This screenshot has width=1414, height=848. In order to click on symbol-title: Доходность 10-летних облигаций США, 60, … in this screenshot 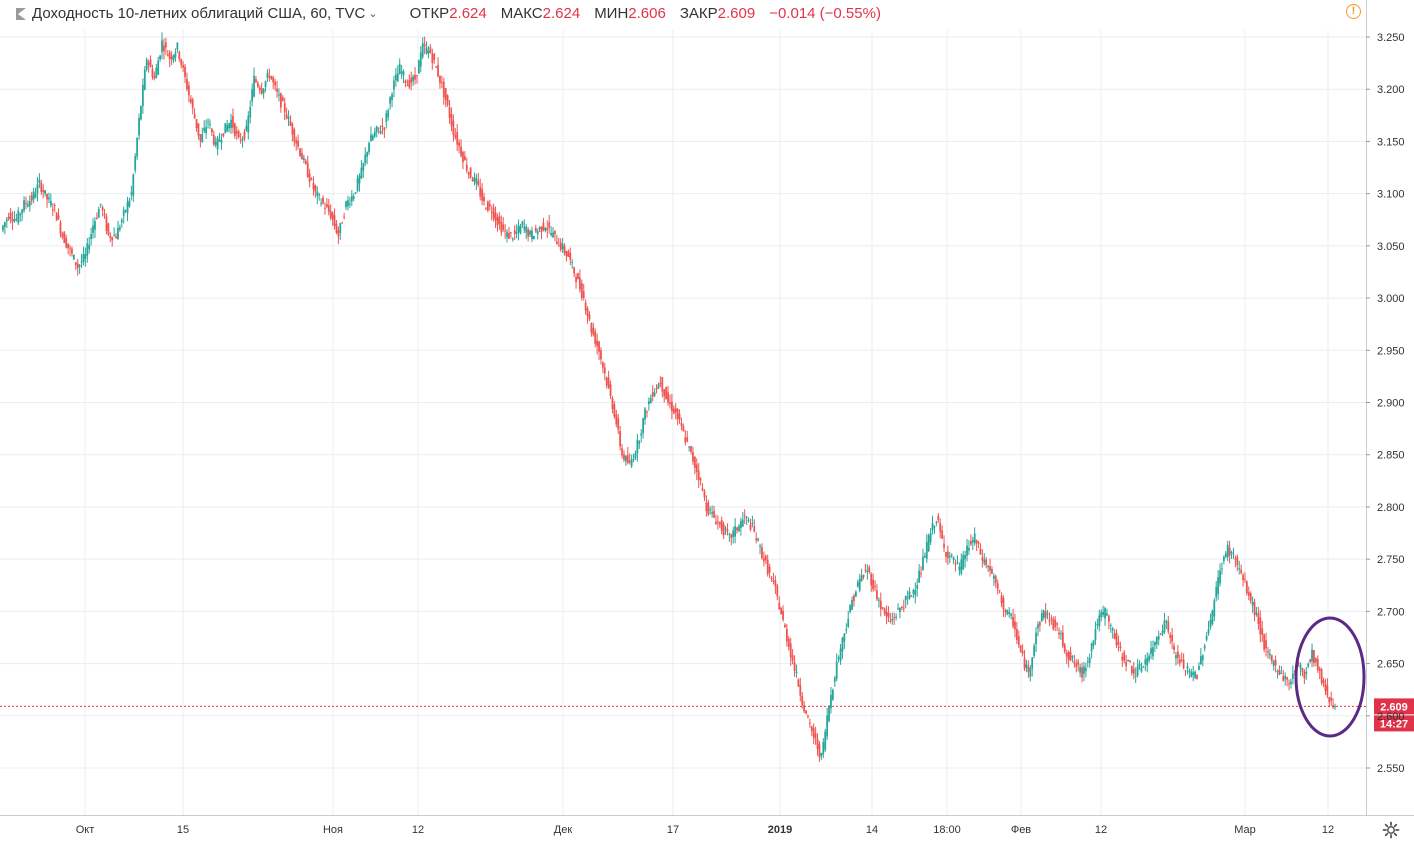, I will do `click(199, 13)`.